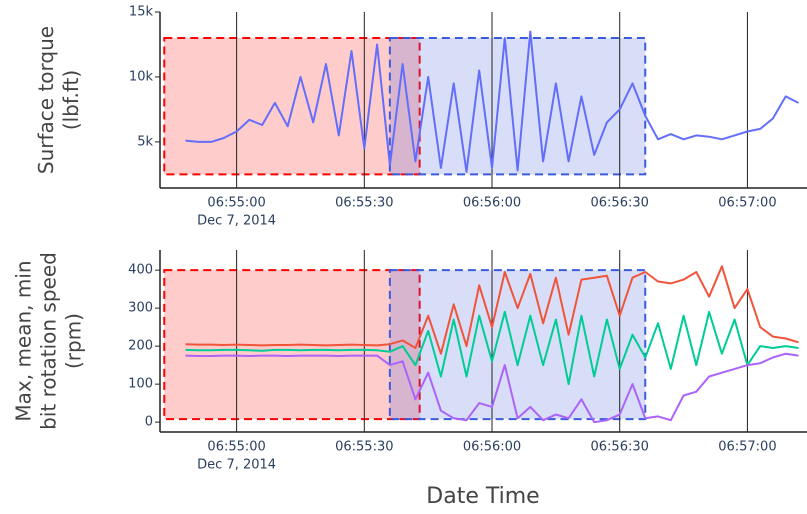 This screenshot has width=807, height=514. What do you see at coordinates (145, 141) in the screenshot?
I see `y-tick-label: 5k` at bounding box center [145, 141].